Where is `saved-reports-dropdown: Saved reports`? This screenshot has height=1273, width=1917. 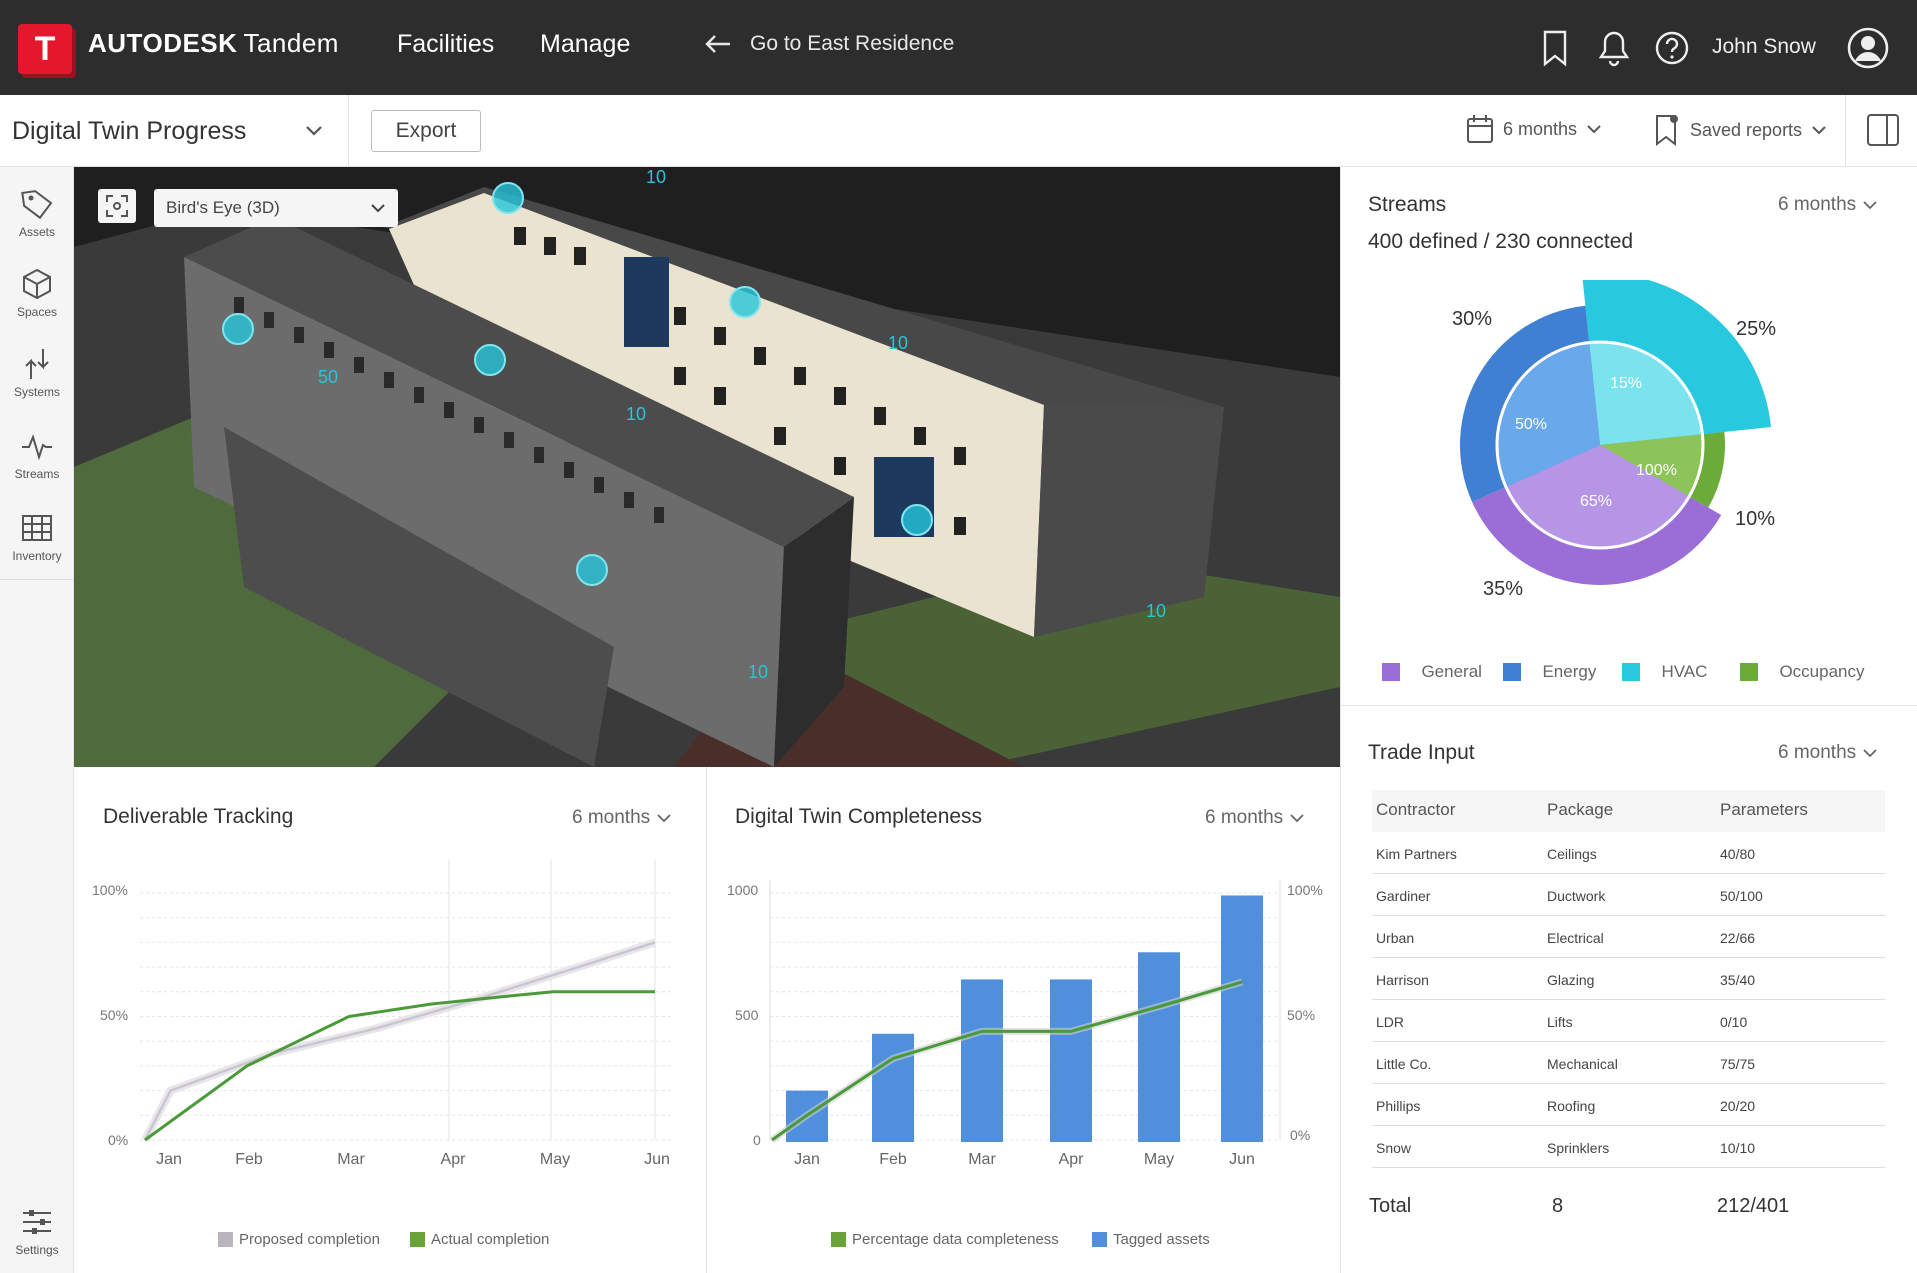 saved-reports-dropdown: Saved reports is located at coordinates (1740, 130).